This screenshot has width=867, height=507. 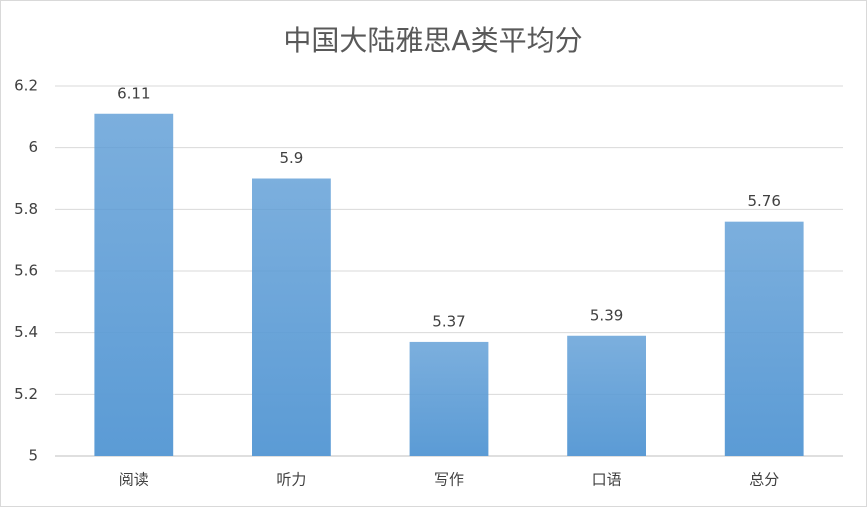 I want to click on data-label: 5.37, so click(x=448, y=321).